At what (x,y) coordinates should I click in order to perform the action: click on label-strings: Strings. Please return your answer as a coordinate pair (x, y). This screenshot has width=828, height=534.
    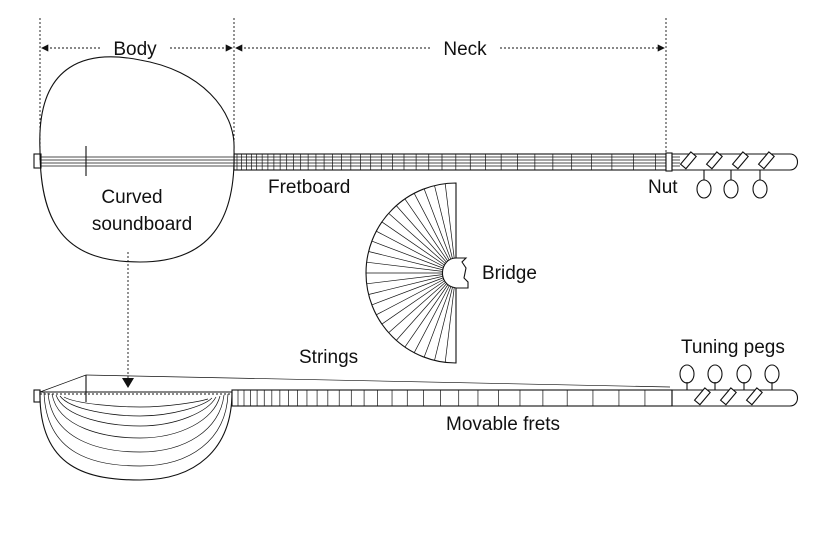
    Looking at the image, I should click on (328, 357).